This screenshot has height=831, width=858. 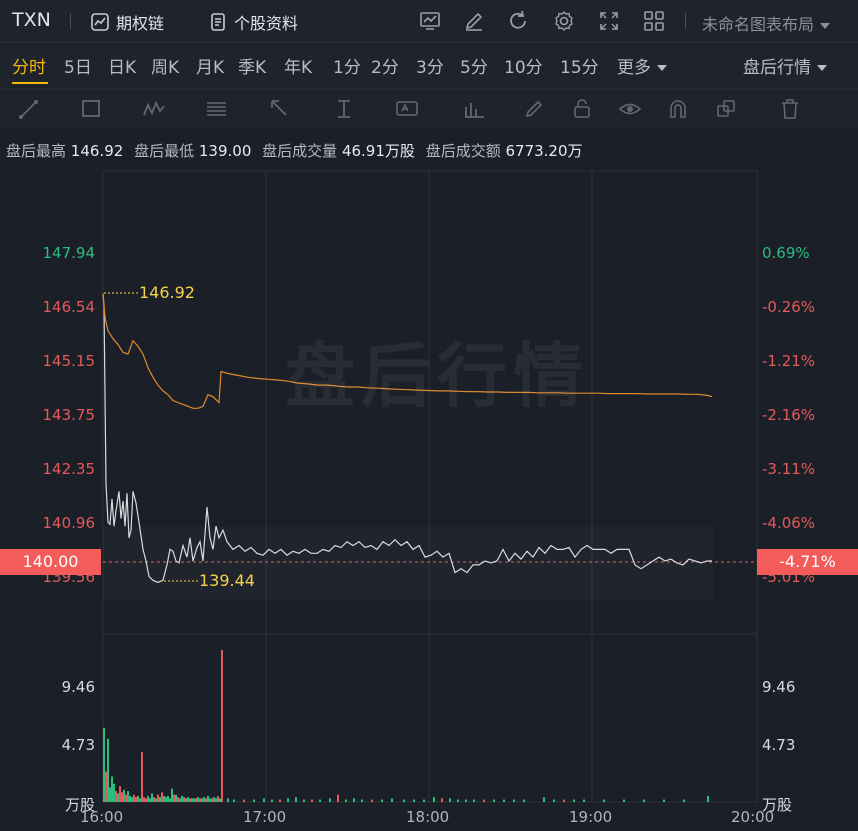 I want to click on settings-icon, so click(x=564, y=21).